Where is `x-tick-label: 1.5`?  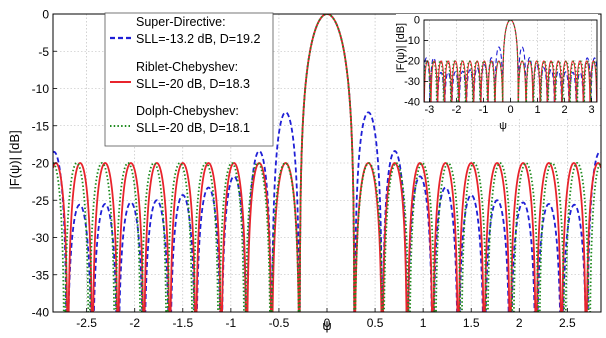
x-tick-label: 1.5 is located at coordinates (471, 323).